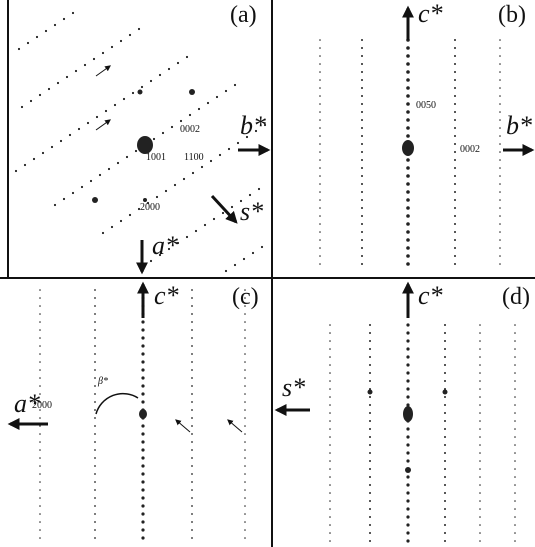  Describe the element at coordinates (516, 297) in the screenshot. I see `panel-label: (d)` at that location.